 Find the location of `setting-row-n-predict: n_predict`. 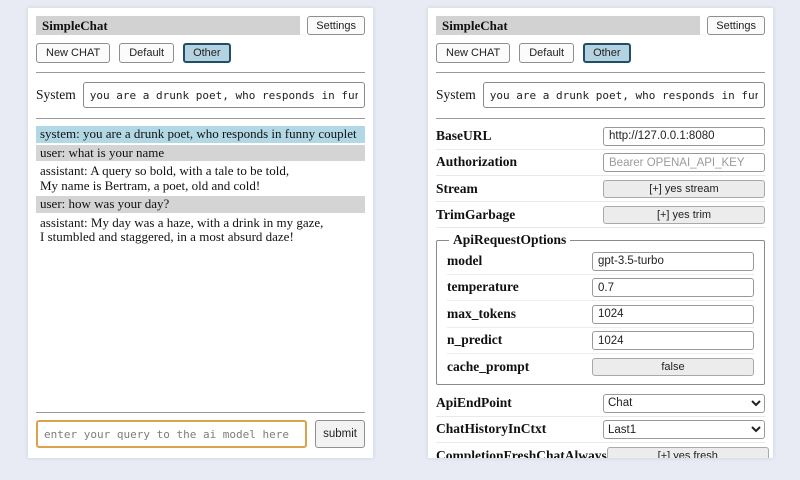

setting-row-n-predict: n_predict is located at coordinates (600, 341).